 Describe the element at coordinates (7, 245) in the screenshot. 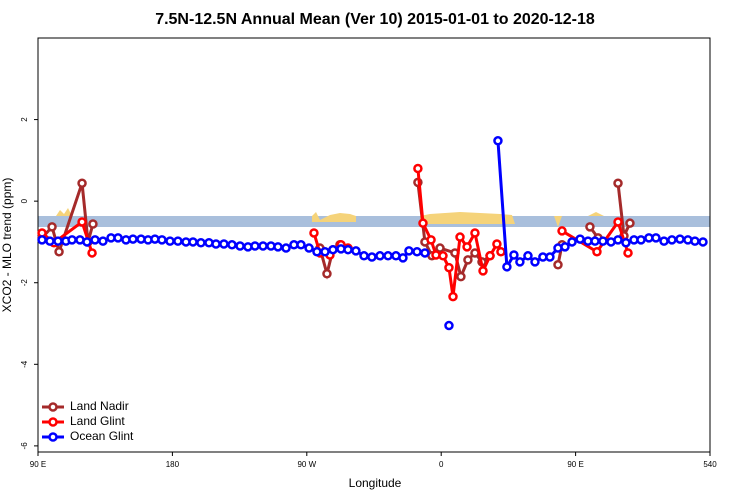

I see `y-axis-label: XCO2 - MLO trend (ppm)` at that location.